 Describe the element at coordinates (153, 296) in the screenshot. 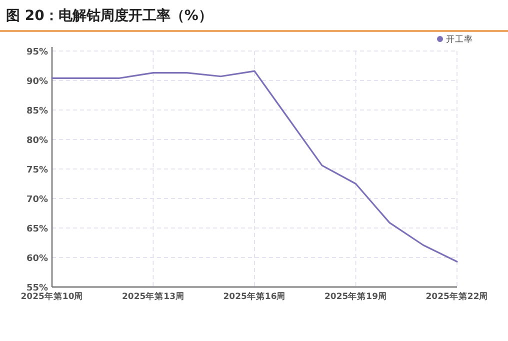

I see `x-tick-label: 2025年第13周` at that location.